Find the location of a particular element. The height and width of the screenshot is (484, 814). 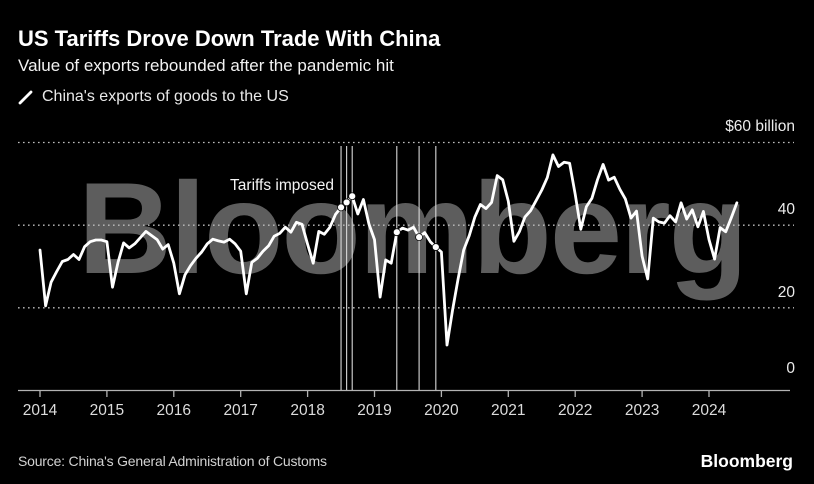

x-axis-label-2024: 2024 is located at coordinates (709, 410).